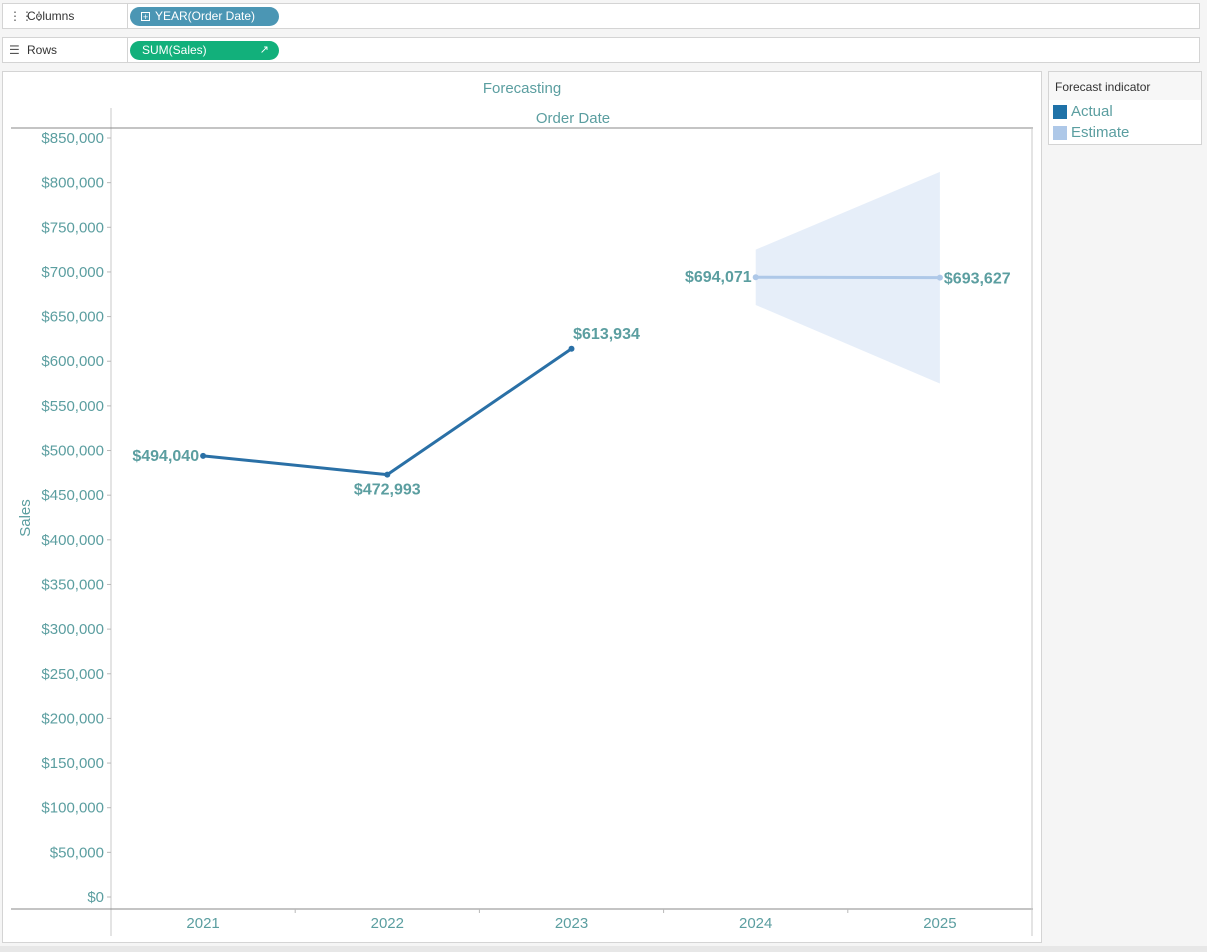 This screenshot has height=952, width=1207. What do you see at coordinates (939, 923) in the screenshot?
I see `x-tick-label: 2025` at bounding box center [939, 923].